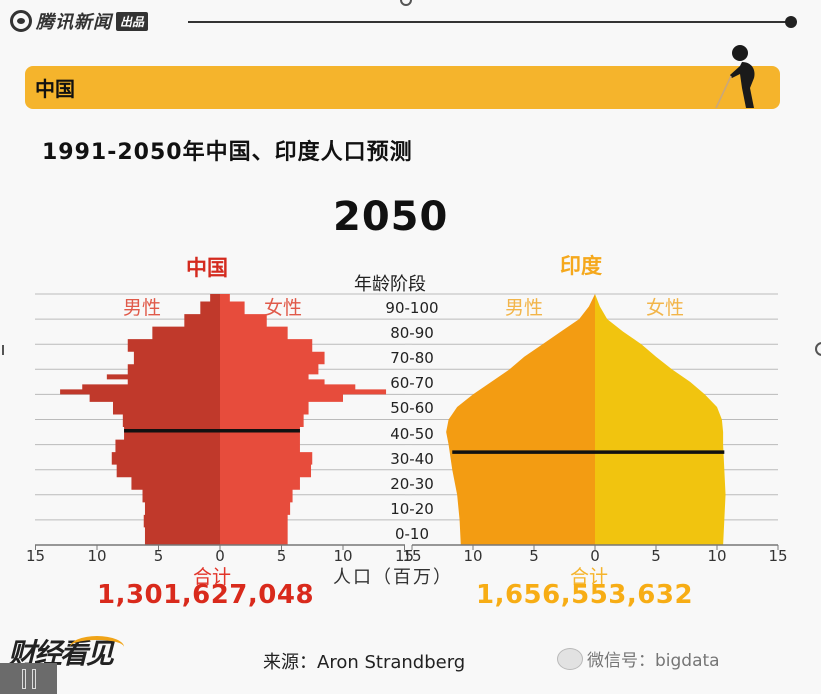 Image resolution: width=821 pixels, height=694 pixels. I want to click on india-pyramid, so click(586, 419).